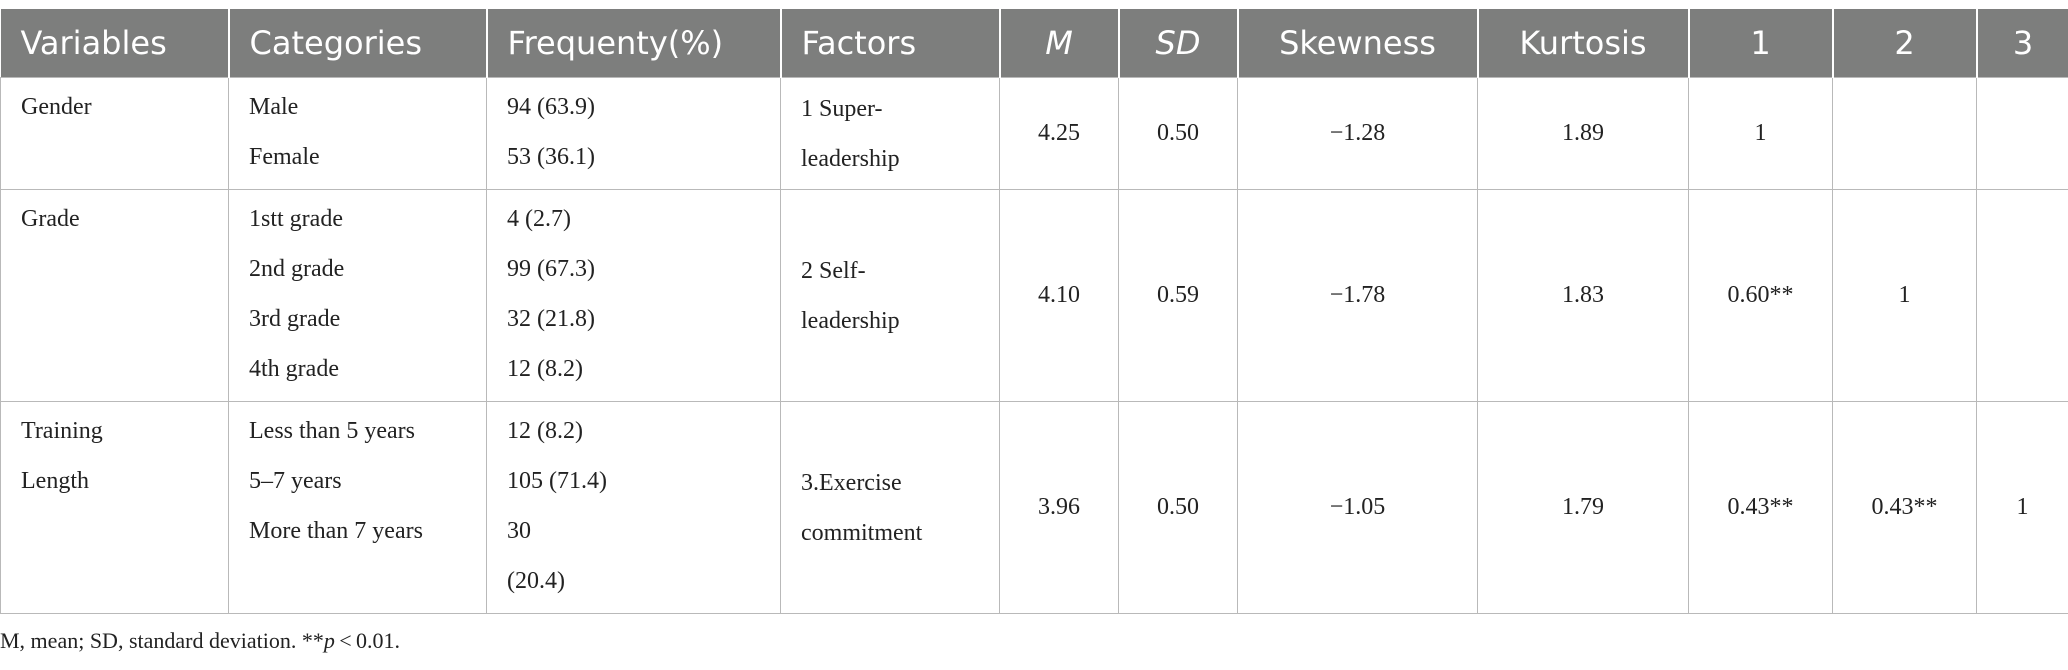 The height and width of the screenshot is (670, 2068). I want to click on corr-3-value: 1, so click(2022, 507).